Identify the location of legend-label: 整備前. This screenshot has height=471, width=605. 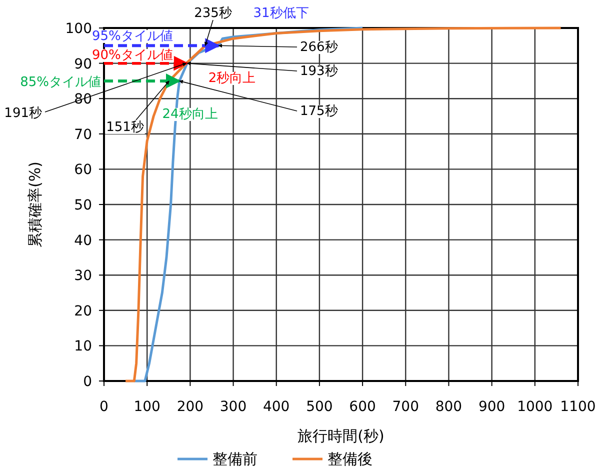
(235, 459).